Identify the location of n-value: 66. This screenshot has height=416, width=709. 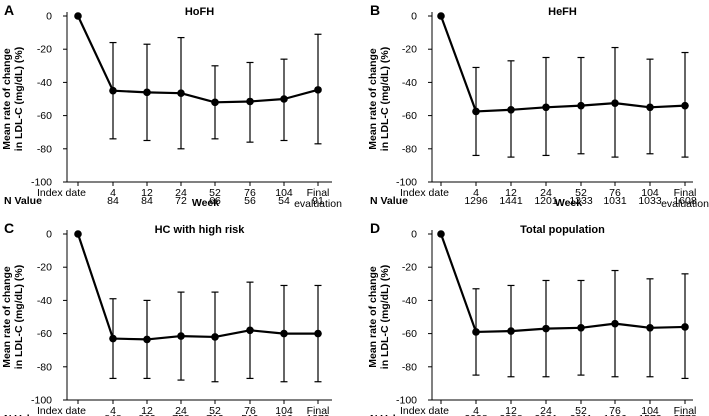
(215, 201).